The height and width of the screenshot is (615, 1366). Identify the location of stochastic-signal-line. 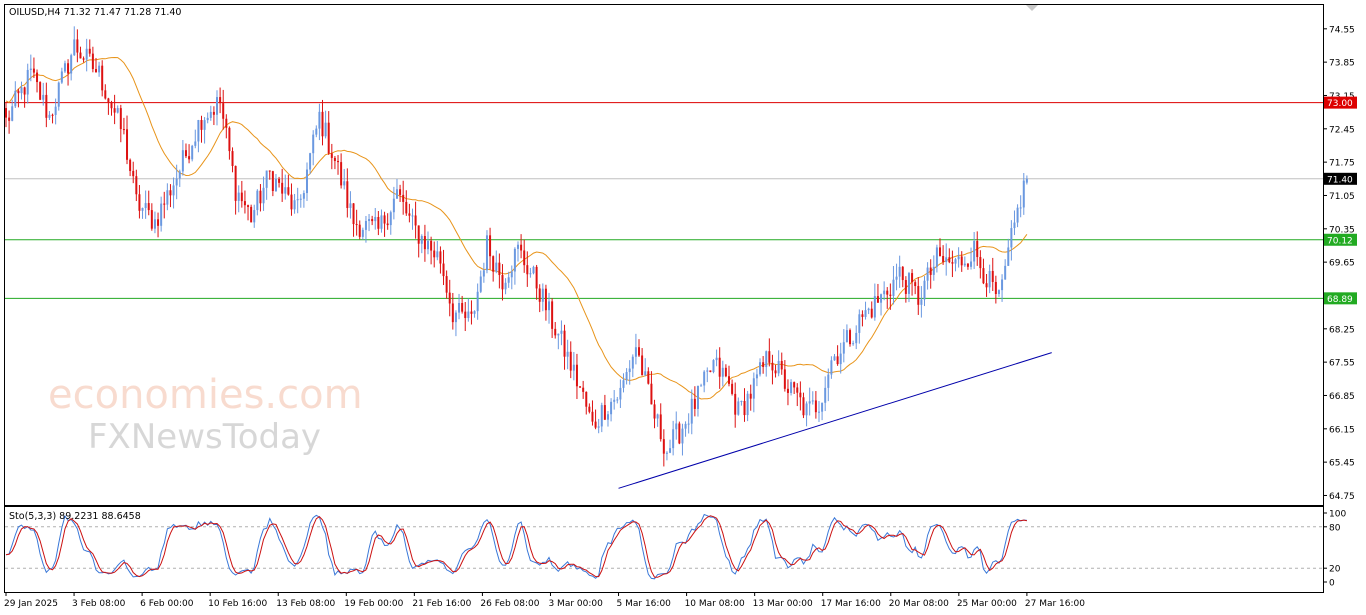
(516, 546).